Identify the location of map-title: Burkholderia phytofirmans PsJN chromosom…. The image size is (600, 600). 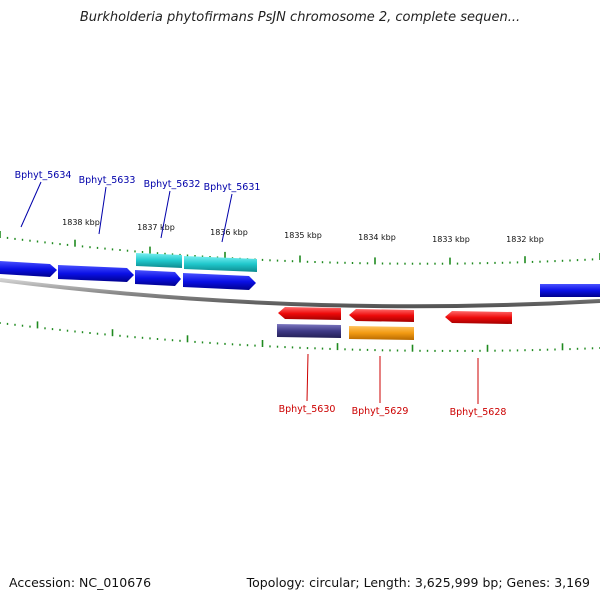
(300, 17).